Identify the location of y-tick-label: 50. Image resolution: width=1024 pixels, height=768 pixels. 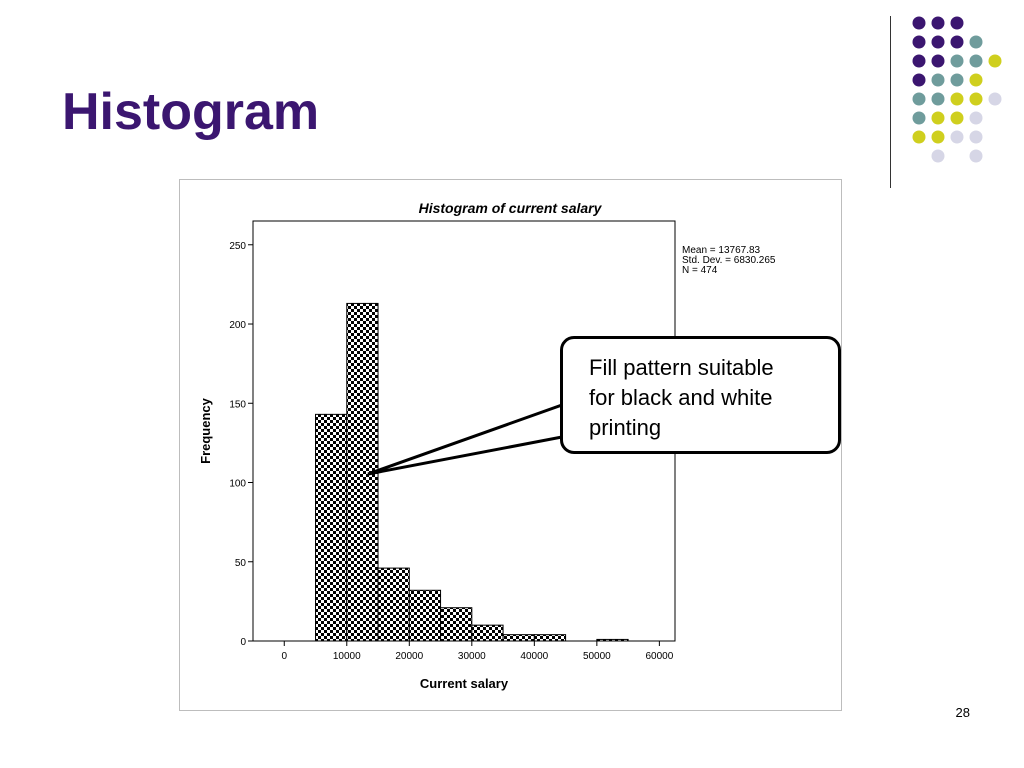
(241, 563).